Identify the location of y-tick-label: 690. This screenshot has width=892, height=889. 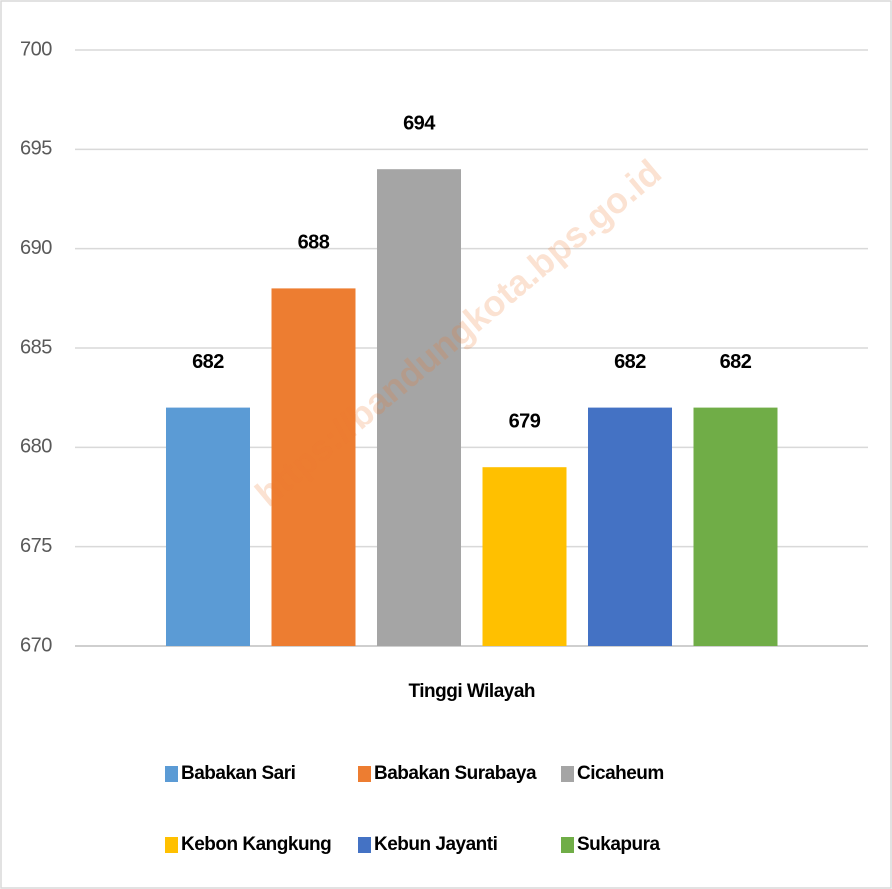
(36, 248).